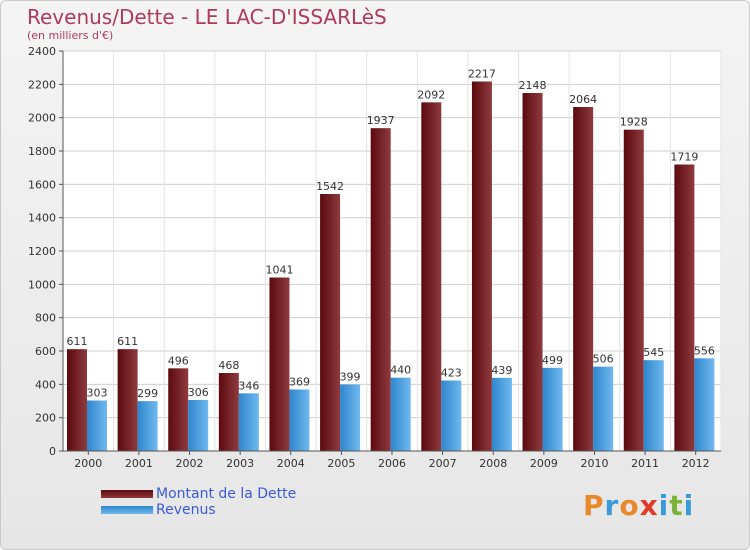 The width and height of the screenshot is (750, 550). What do you see at coordinates (97, 393) in the screenshot?
I see `data-label-revenus: 303` at bounding box center [97, 393].